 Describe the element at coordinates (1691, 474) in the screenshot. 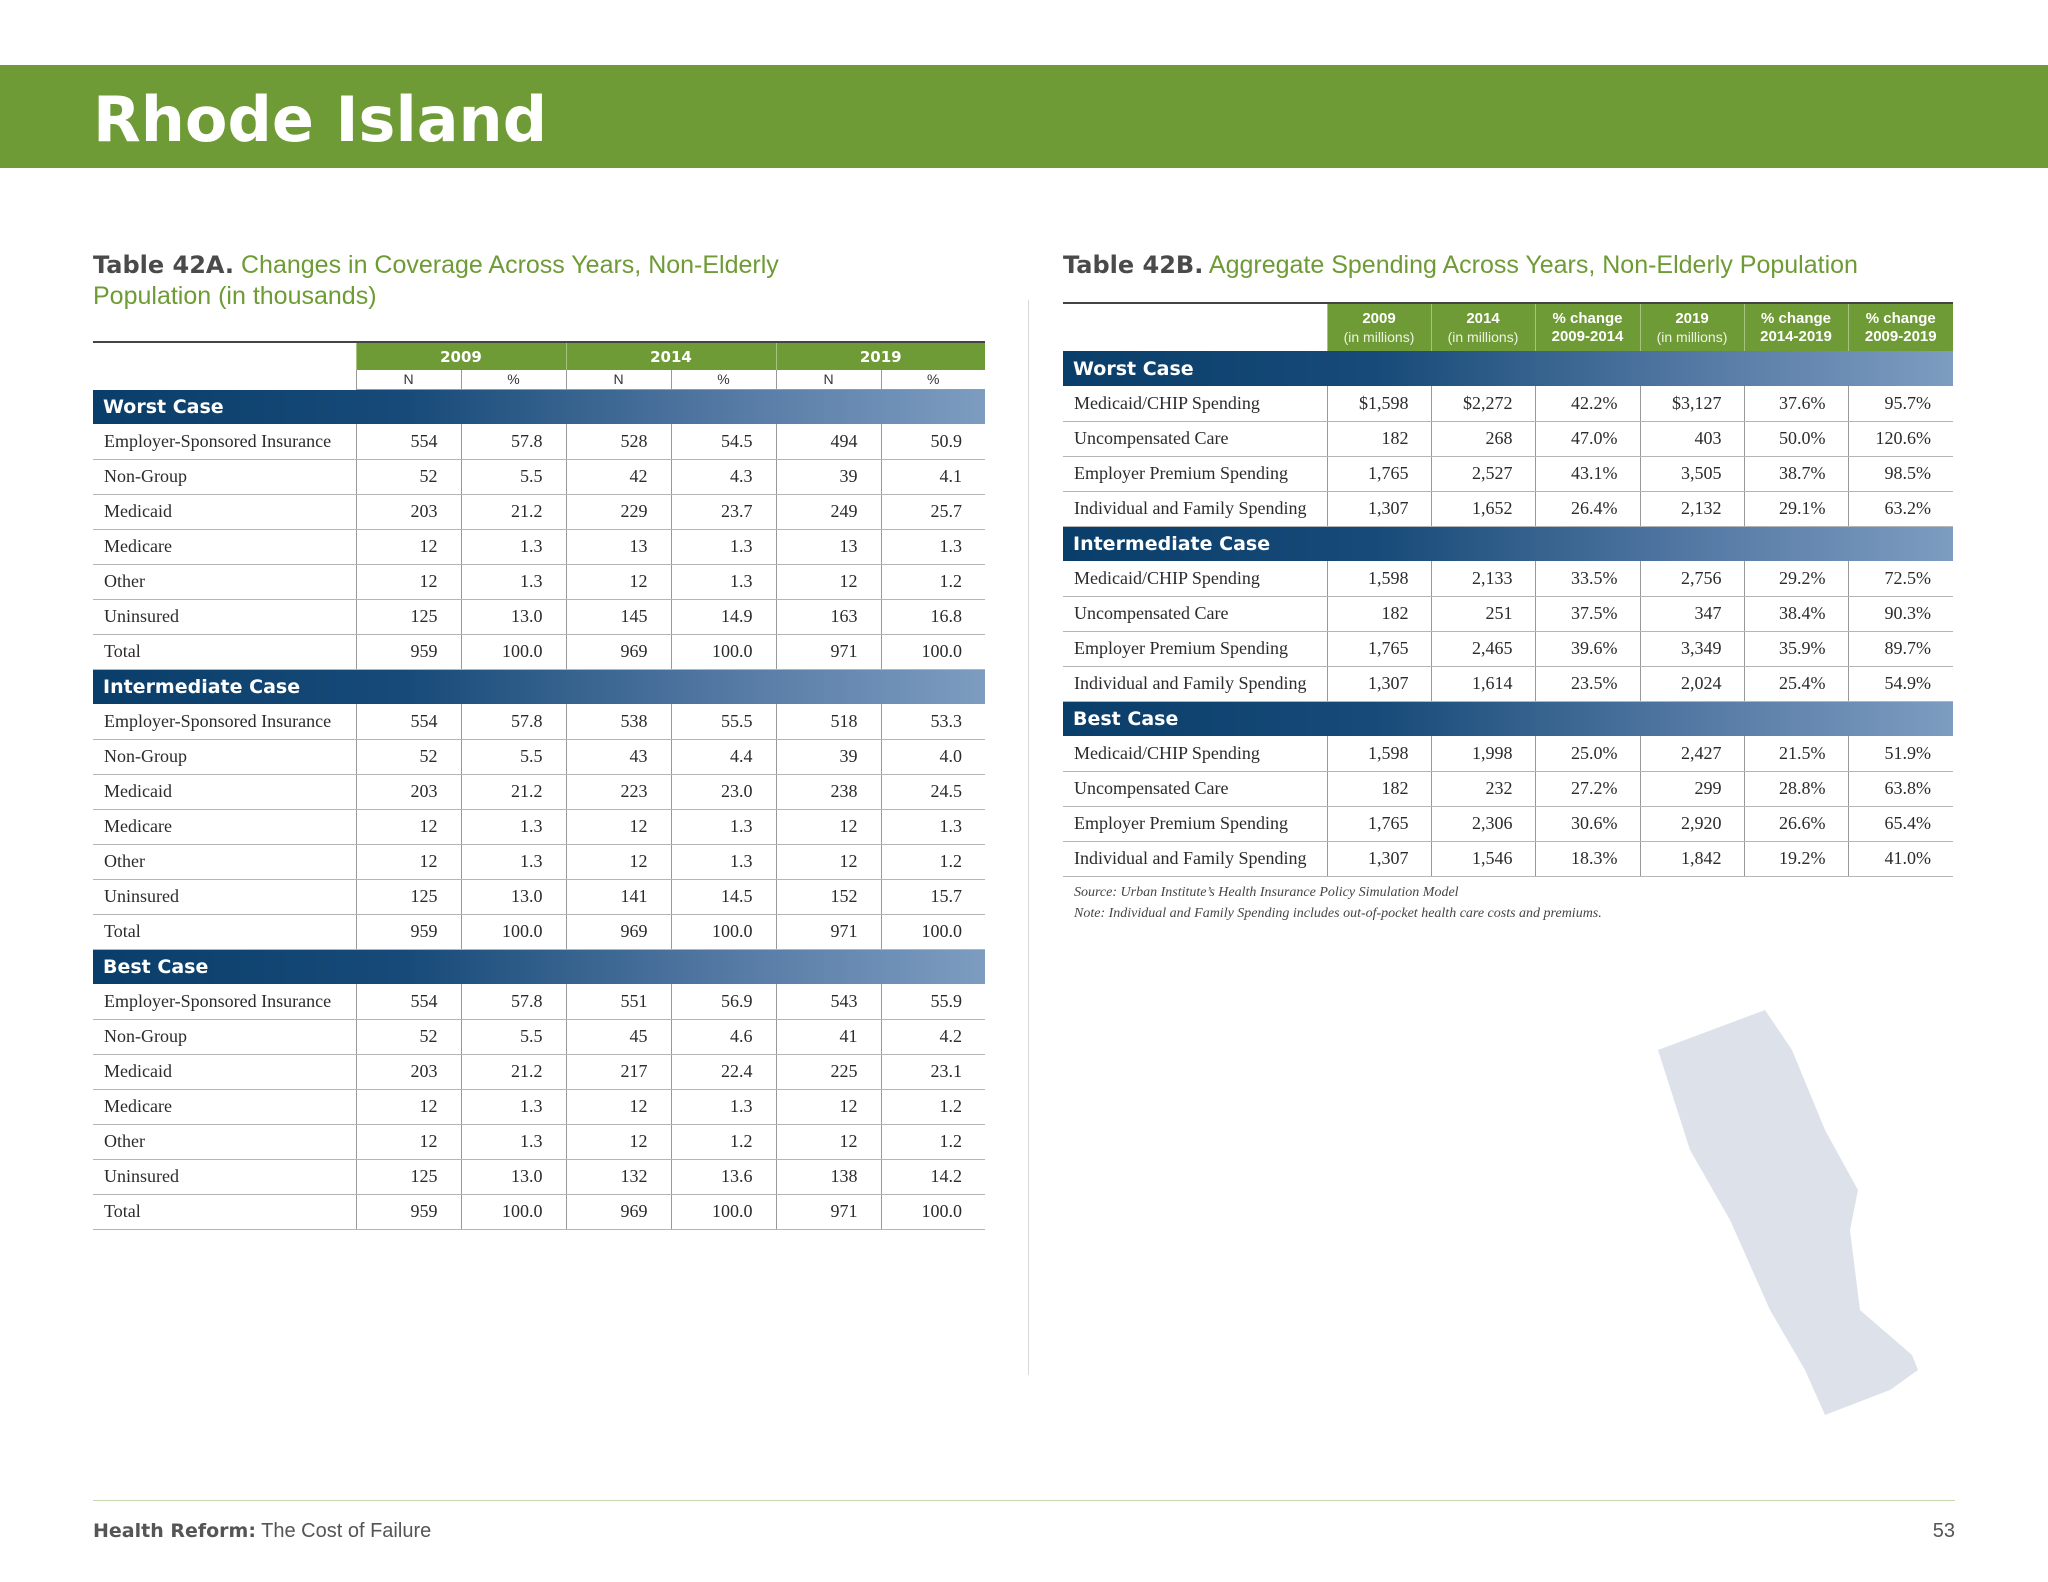

I see `table-cell: 3,505` at that location.